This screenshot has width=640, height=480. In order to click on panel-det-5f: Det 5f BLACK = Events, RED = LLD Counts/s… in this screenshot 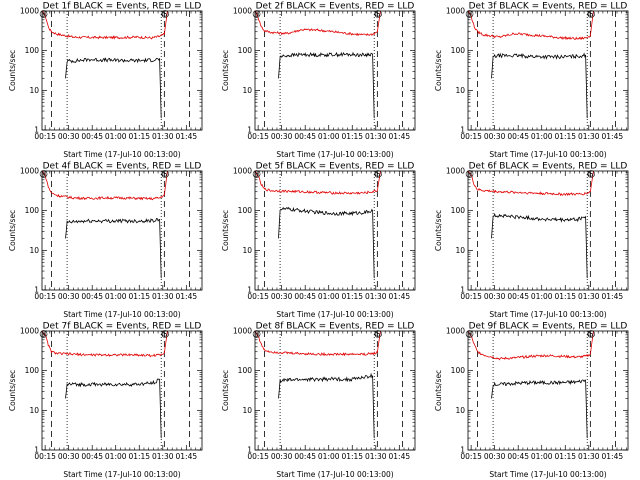, I will do `click(319, 240)`.